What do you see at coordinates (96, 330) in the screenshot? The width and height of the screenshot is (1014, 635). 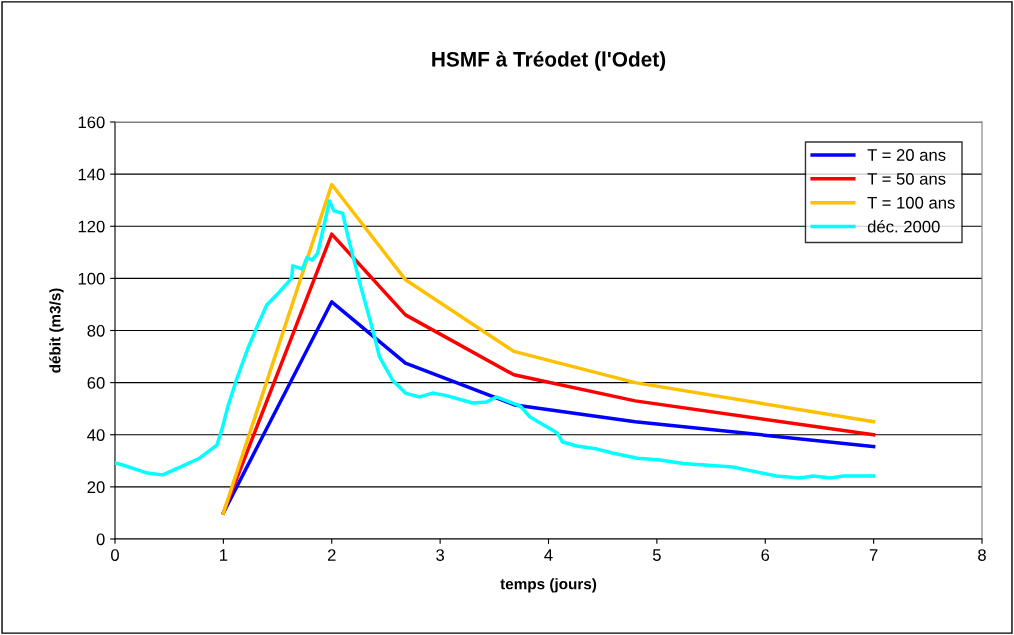 I see `y-tick-label: 80` at bounding box center [96, 330].